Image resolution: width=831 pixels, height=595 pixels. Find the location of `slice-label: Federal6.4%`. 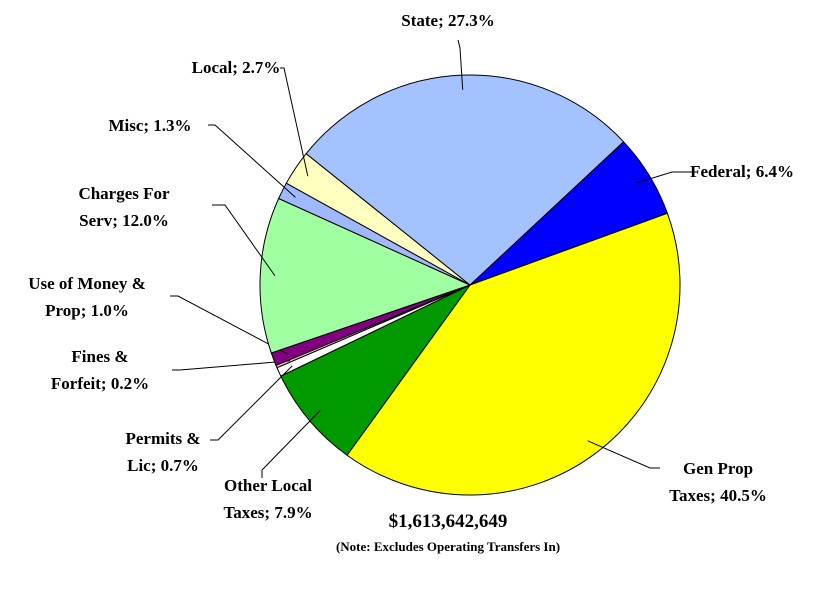

slice-label: Federal6.4% is located at coordinates (742, 171).